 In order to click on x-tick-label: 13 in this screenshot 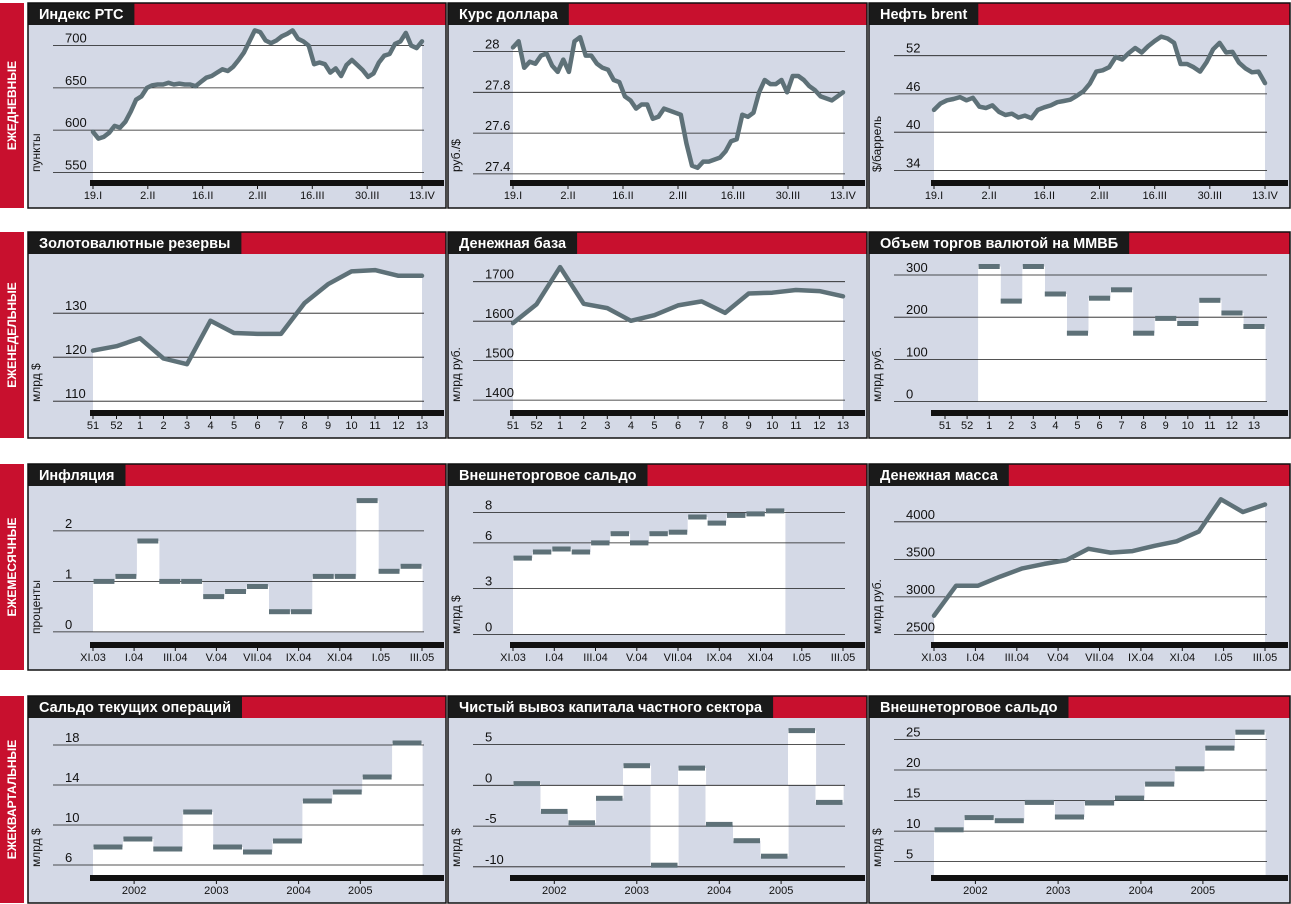, I will do `click(843, 426)`.